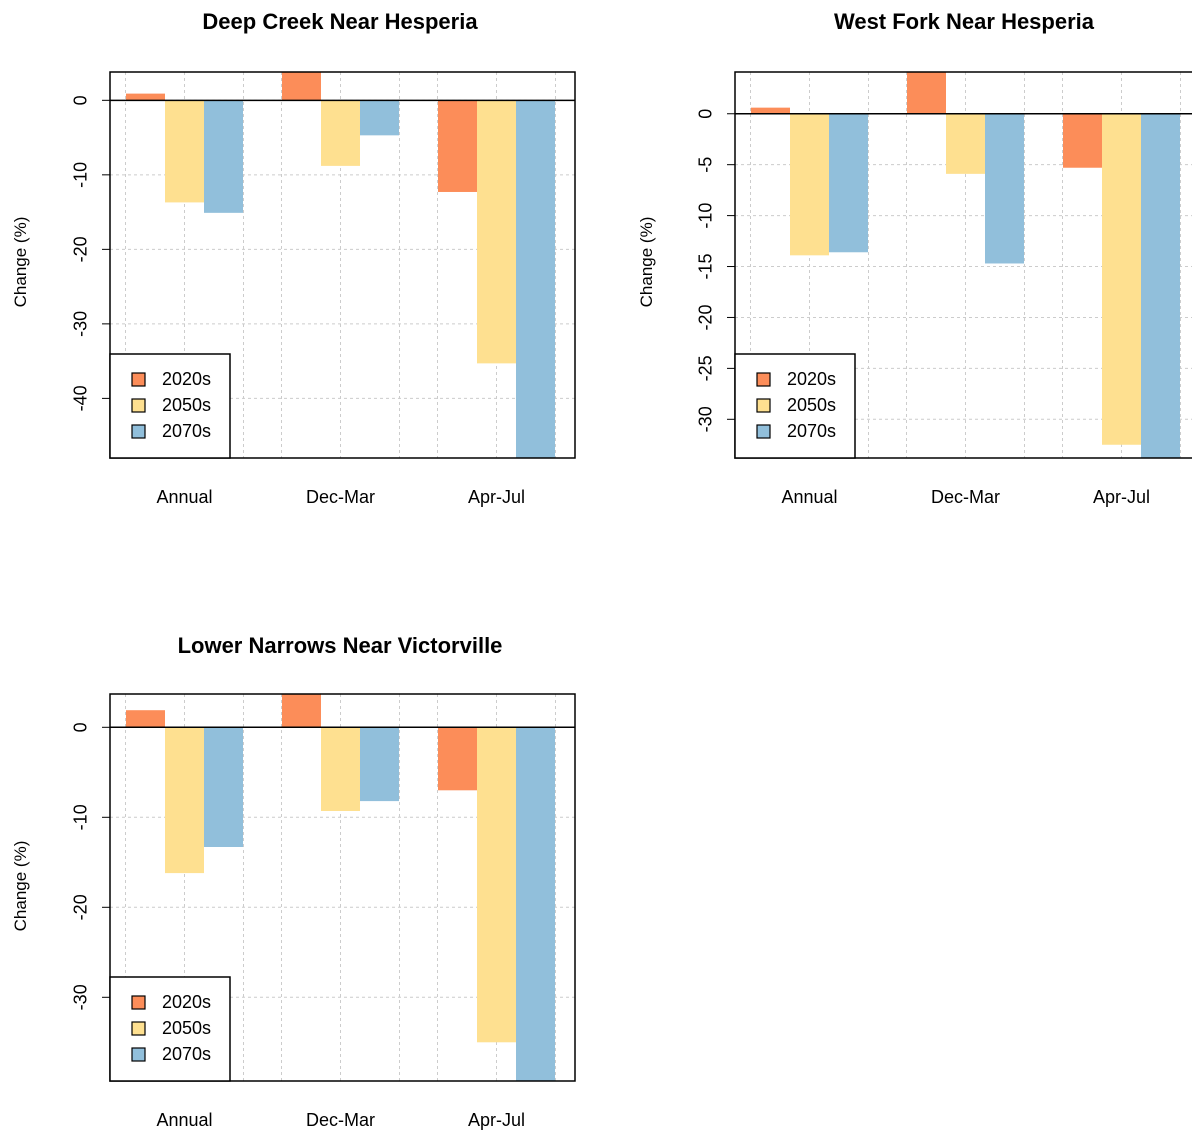 Image resolution: width=1192 pixels, height=1137 pixels. I want to click on chart-title: Lower Narrows Near Victorville, so click(340, 645).